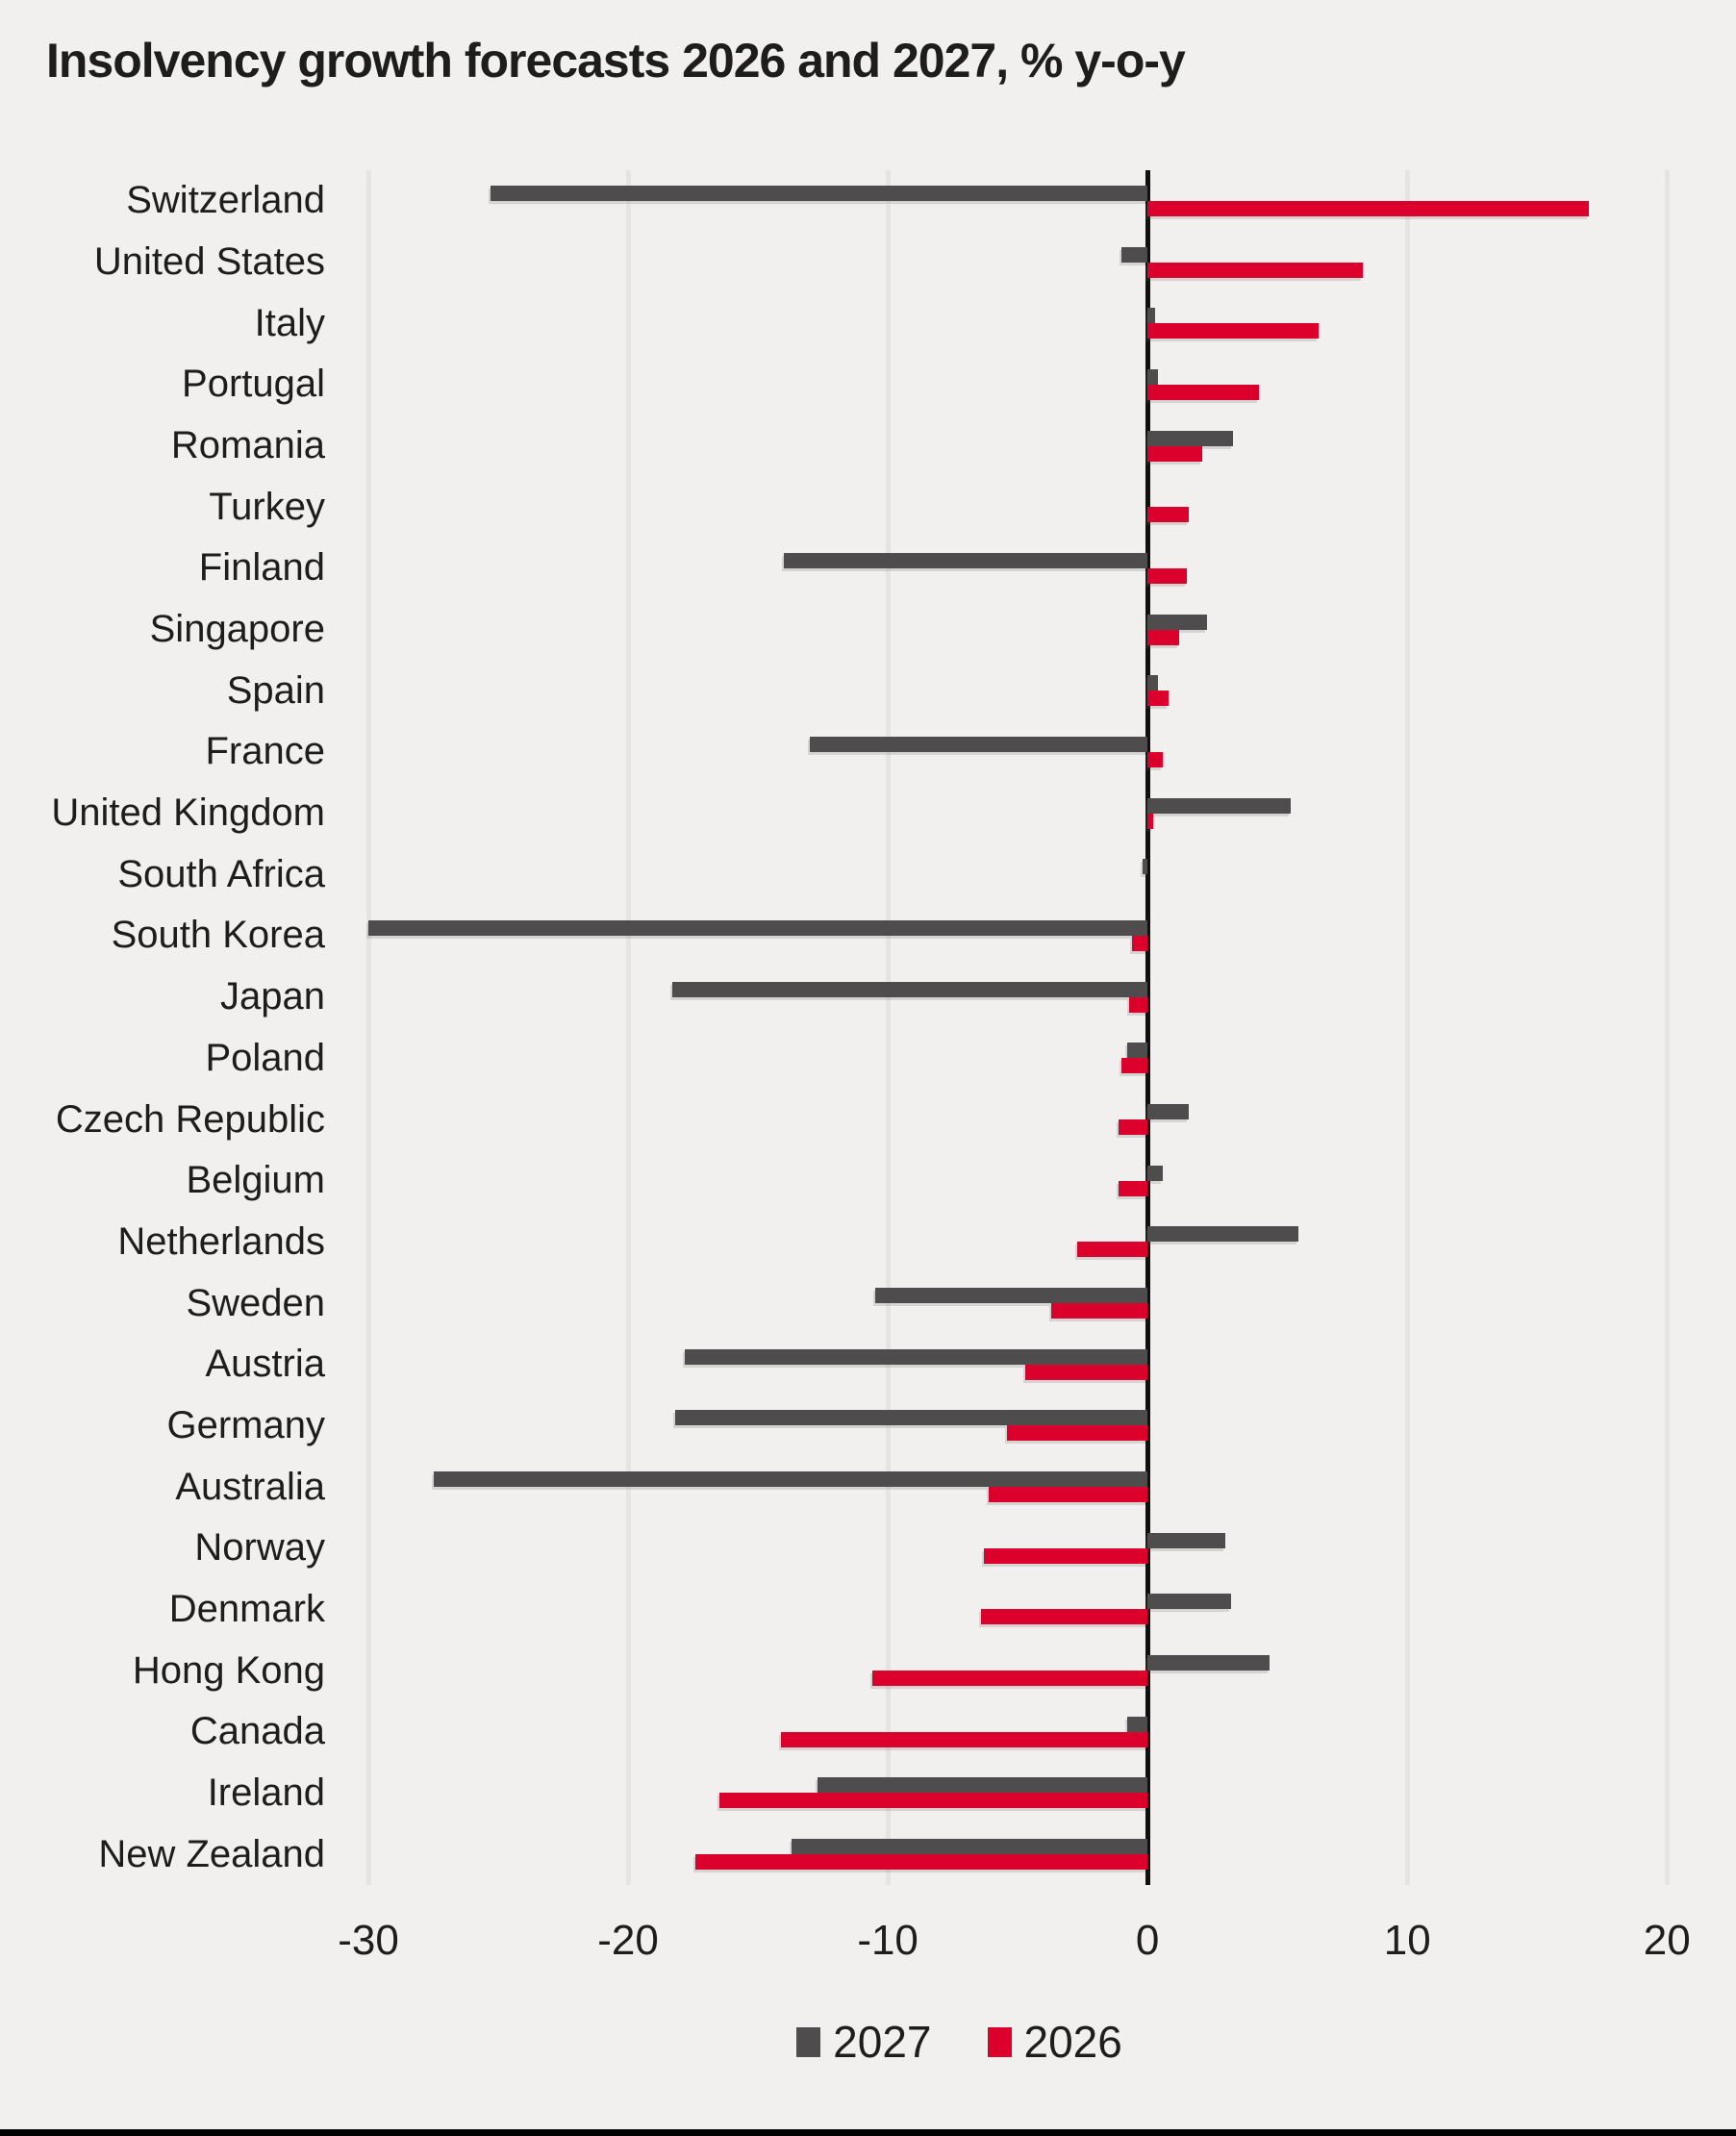 Image resolution: width=1736 pixels, height=2136 pixels. Describe the element at coordinates (247, 445) in the screenshot. I see `category-label: Romania` at that location.